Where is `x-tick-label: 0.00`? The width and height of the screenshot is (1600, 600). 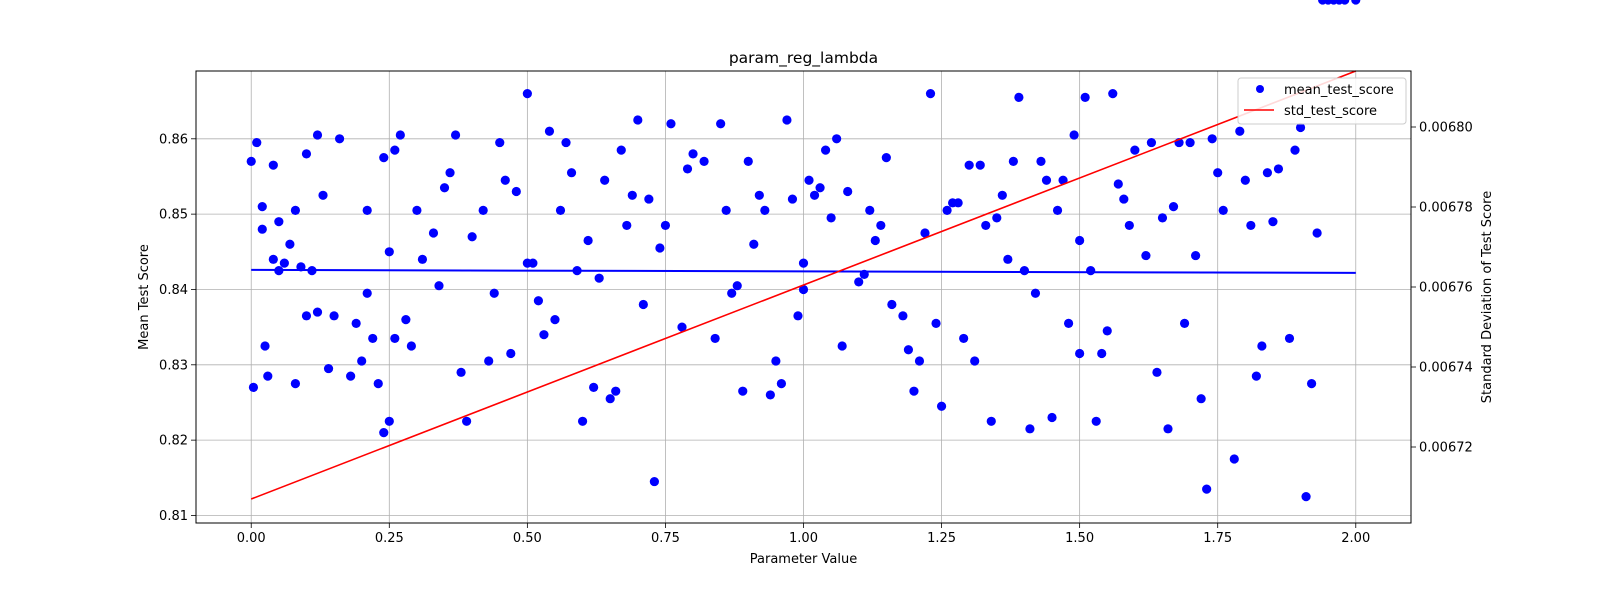
x-tick-label: 0.00 is located at coordinates (251, 538).